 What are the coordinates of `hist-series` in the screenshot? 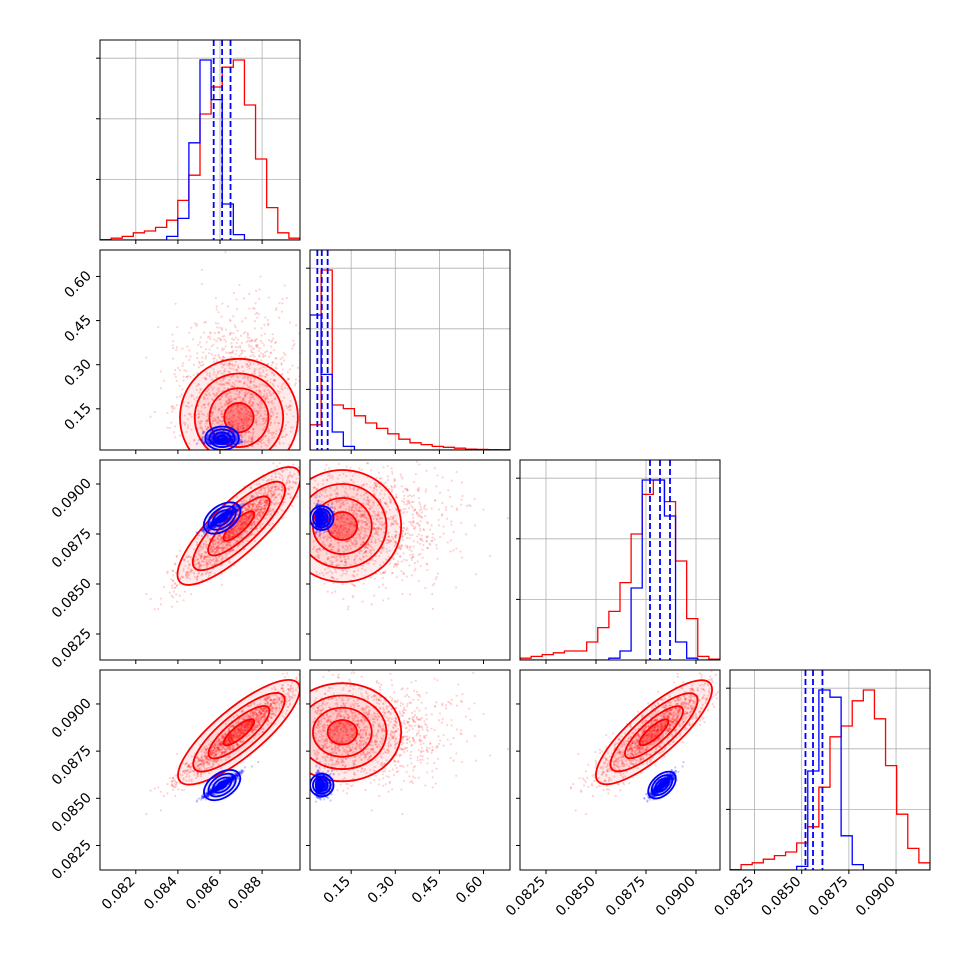 It's located at (410, 350).